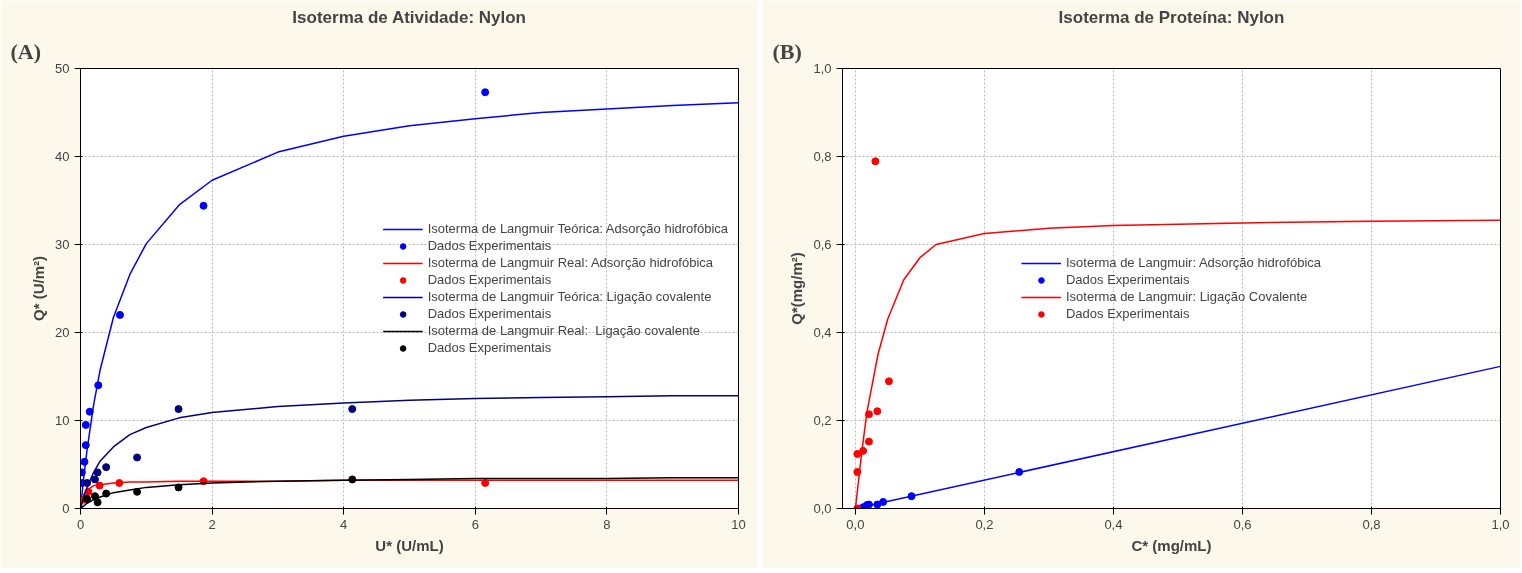 The height and width of the screenshot is (573, 1522). I want to click on y-tick-label: 30, so click(62, 244).